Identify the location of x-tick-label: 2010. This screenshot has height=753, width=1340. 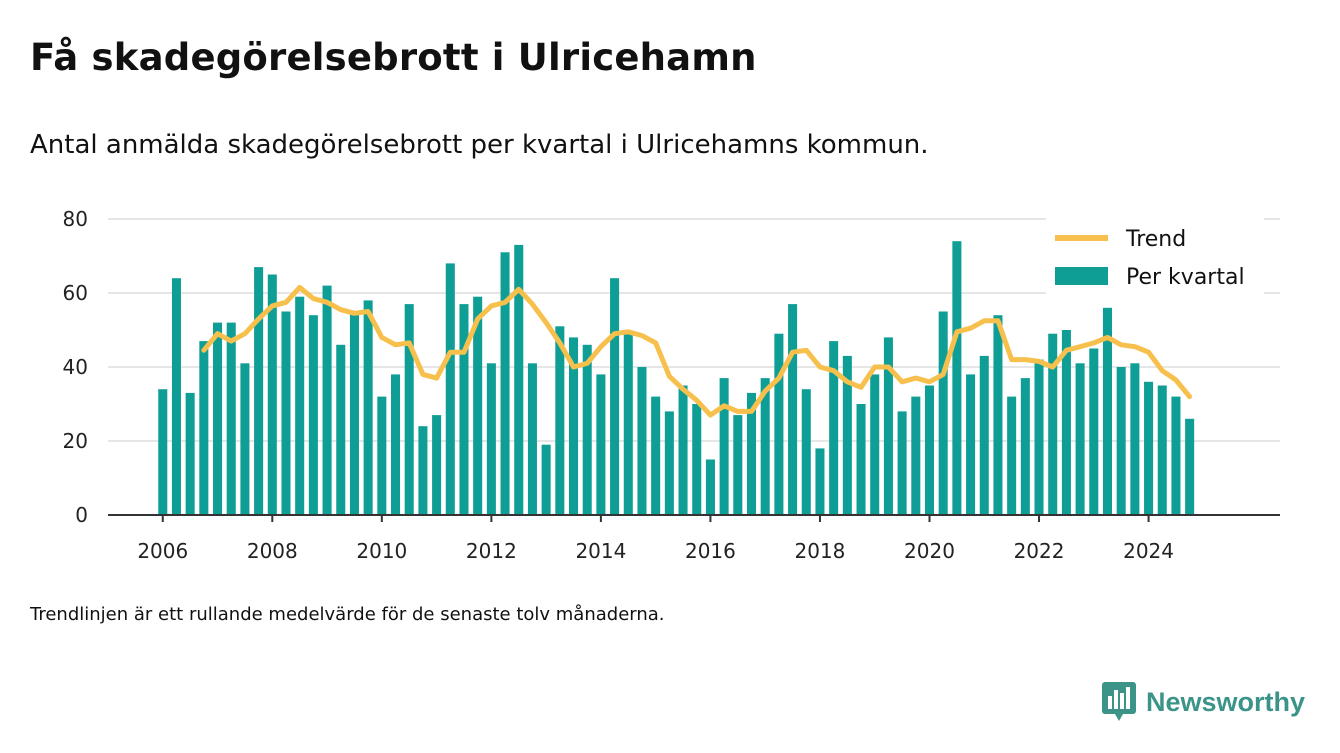
(381, 551).